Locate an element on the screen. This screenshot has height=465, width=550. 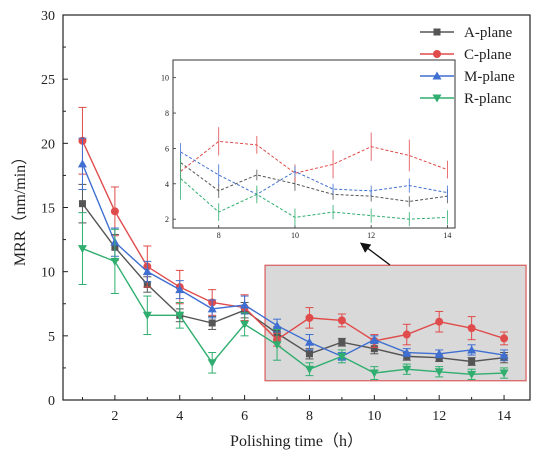
x-tick-label: 12 is located at coordinates (439, 416).